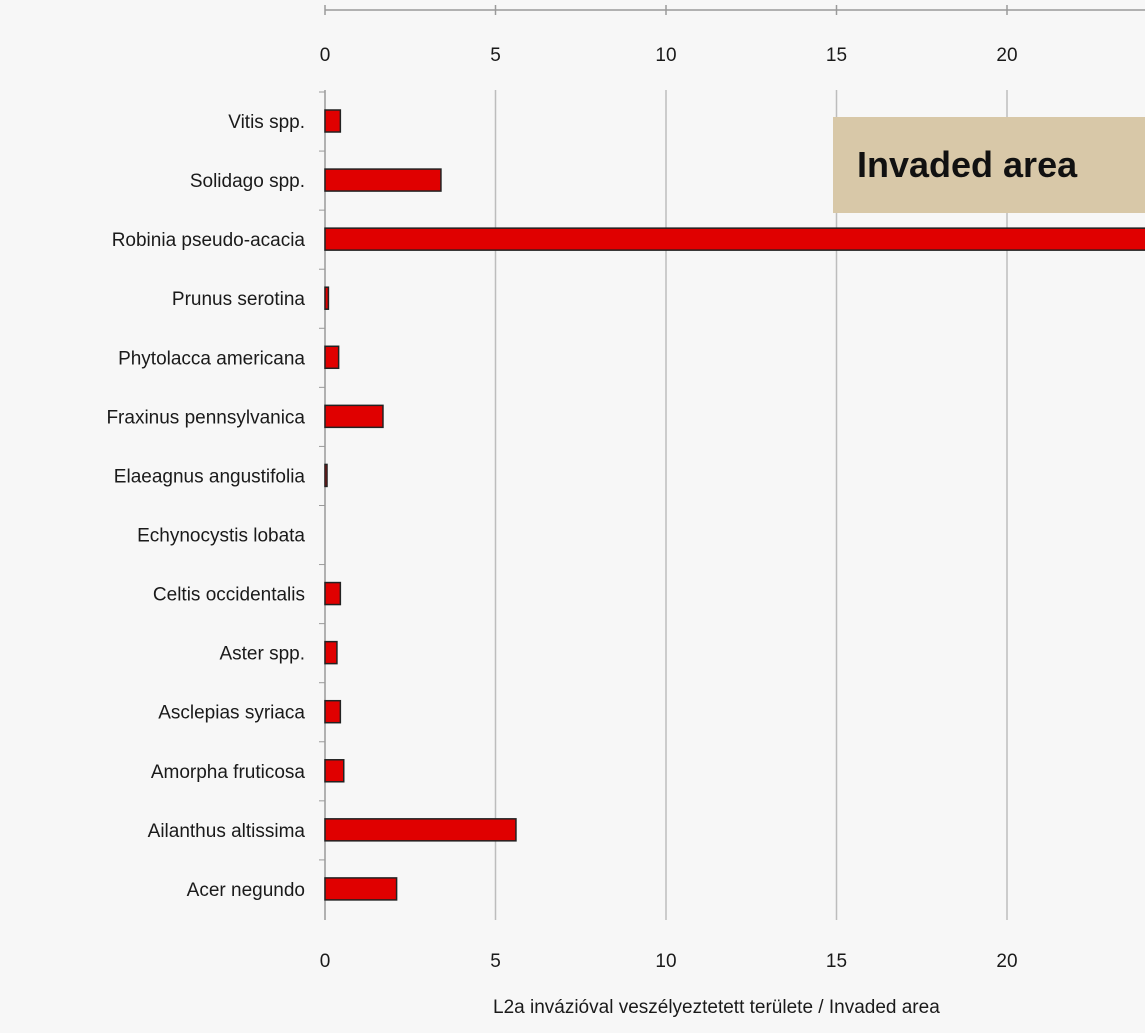  What do you see at coordinates (361, 889) in the screenshot?
I see `bar-acer-negundo` at bounding box center [361, 889].